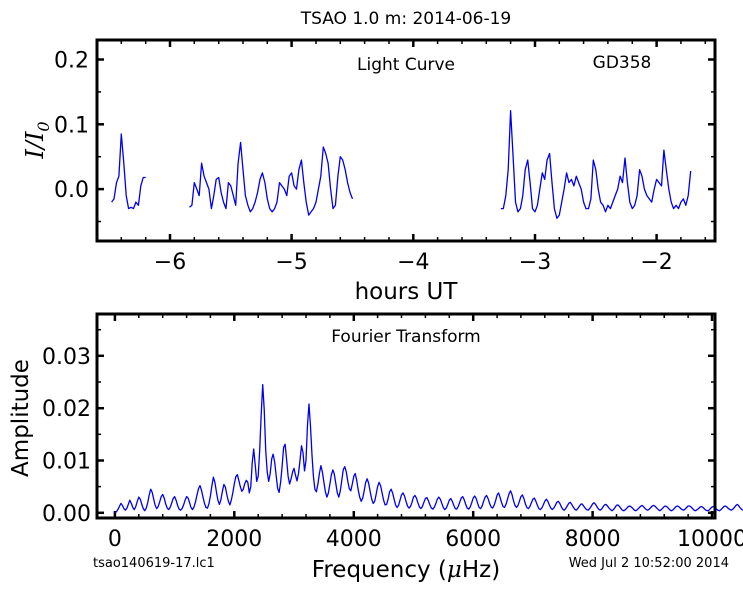 The image size is (743, 593). What do you see at coordinates (406, 19) in the screenshot?
I see `figure-title: TSAO 1.0 m: 2014-06-19` at bounding box center [406, 19].